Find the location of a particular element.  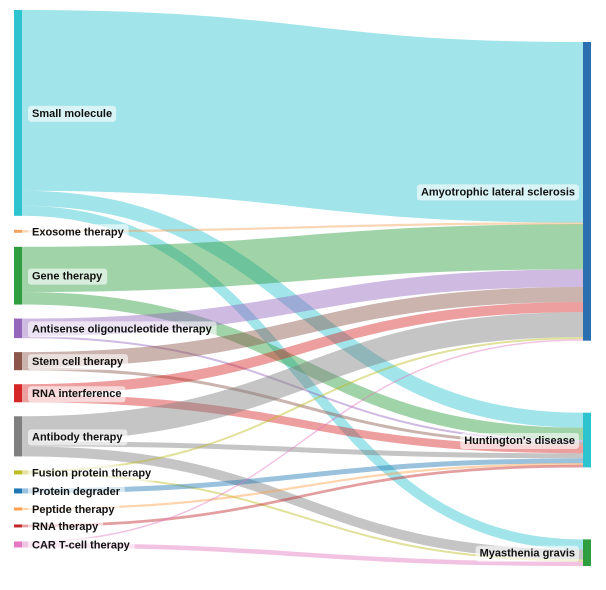

source-label-peptide-therapy: Peptide therapy is located at coordinates (74, 509).